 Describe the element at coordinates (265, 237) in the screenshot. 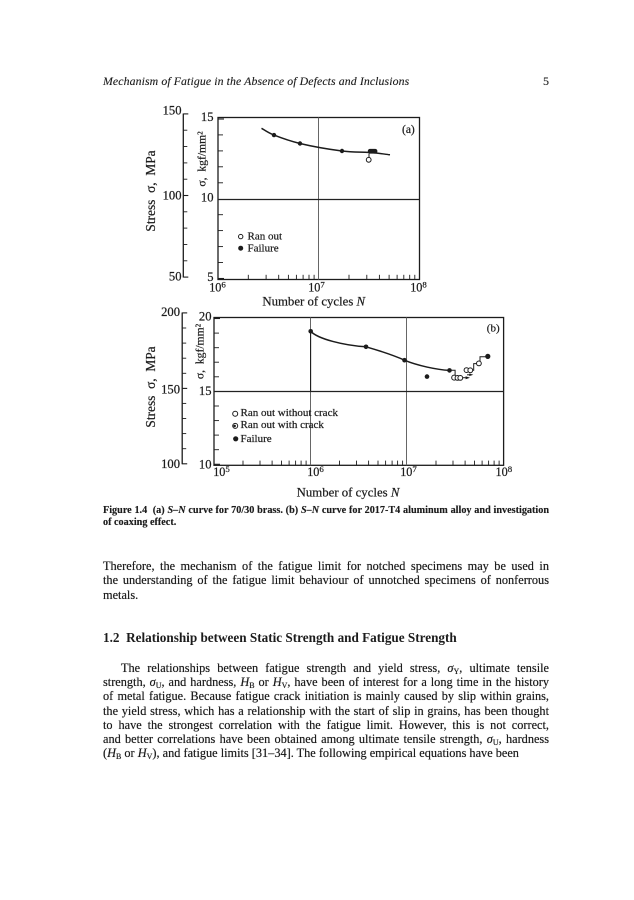

I see `svg-text: Ran out` at that location.